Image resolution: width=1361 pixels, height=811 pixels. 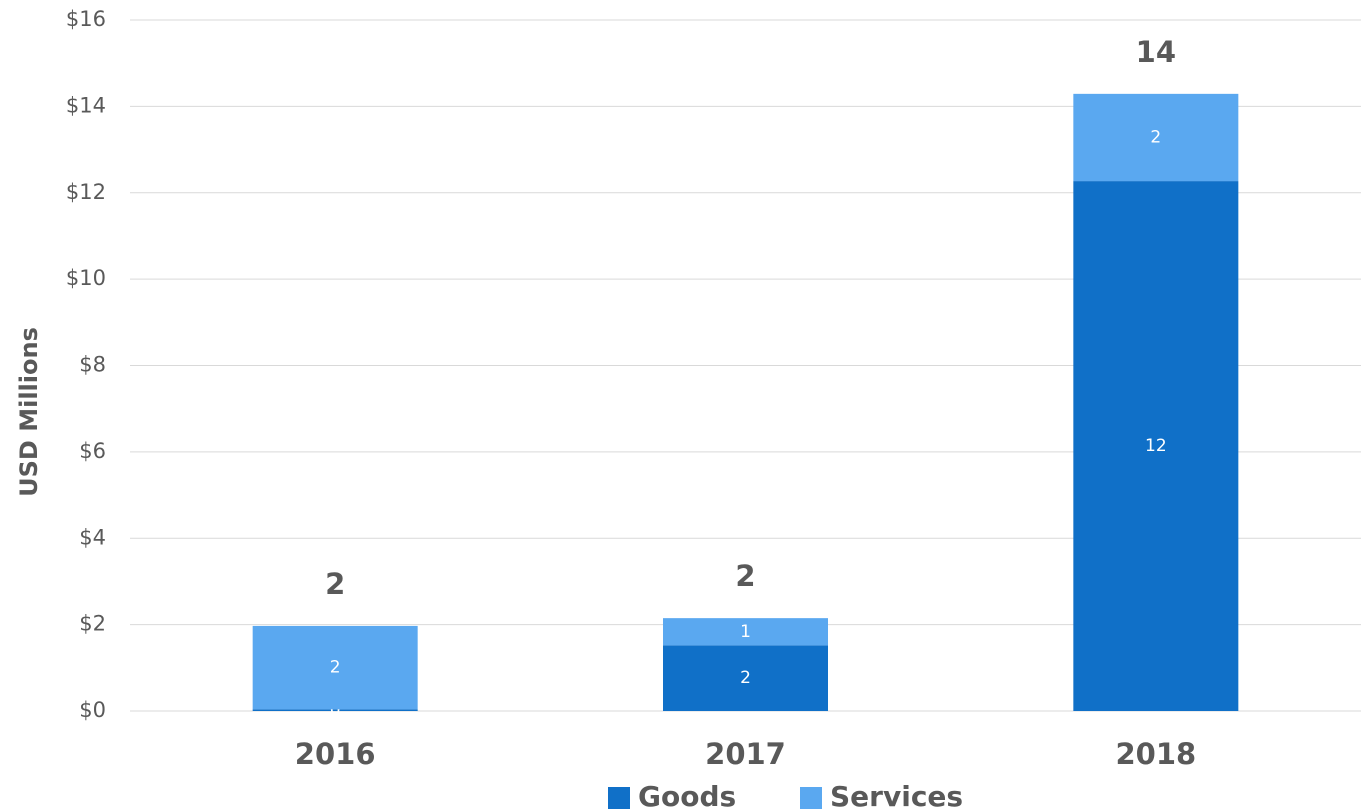 What do you see at coordinates (86, 105) in the screenshot?
I see `y-tick-label: $14` at bounding box center [86, 105].